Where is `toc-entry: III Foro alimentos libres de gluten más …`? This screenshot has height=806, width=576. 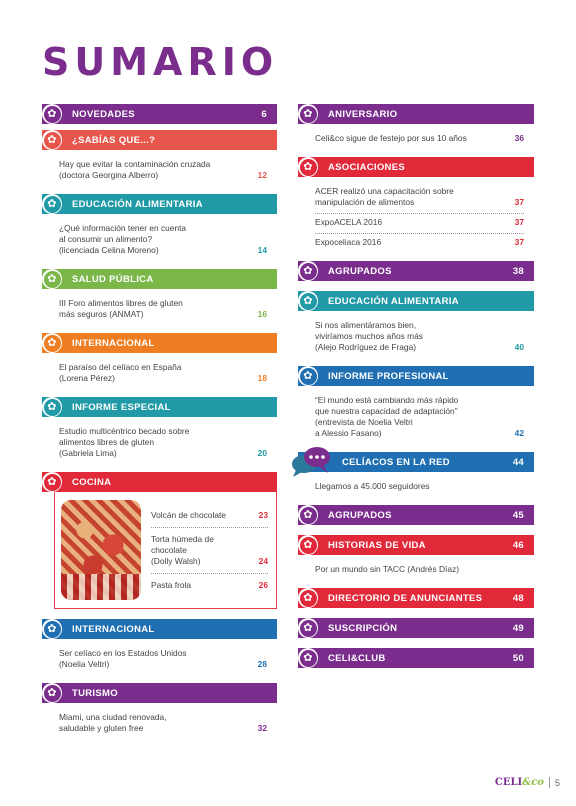
toc-entry: III Foro alimentos libres de gluten más … is located at coordinates (163, 310).